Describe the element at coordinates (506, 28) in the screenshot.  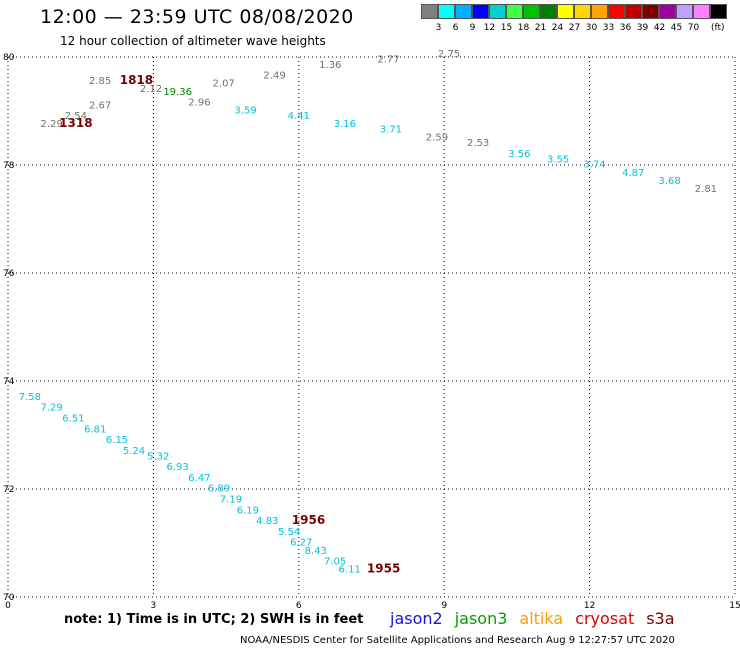
I see `scale-label: 15` at that location.